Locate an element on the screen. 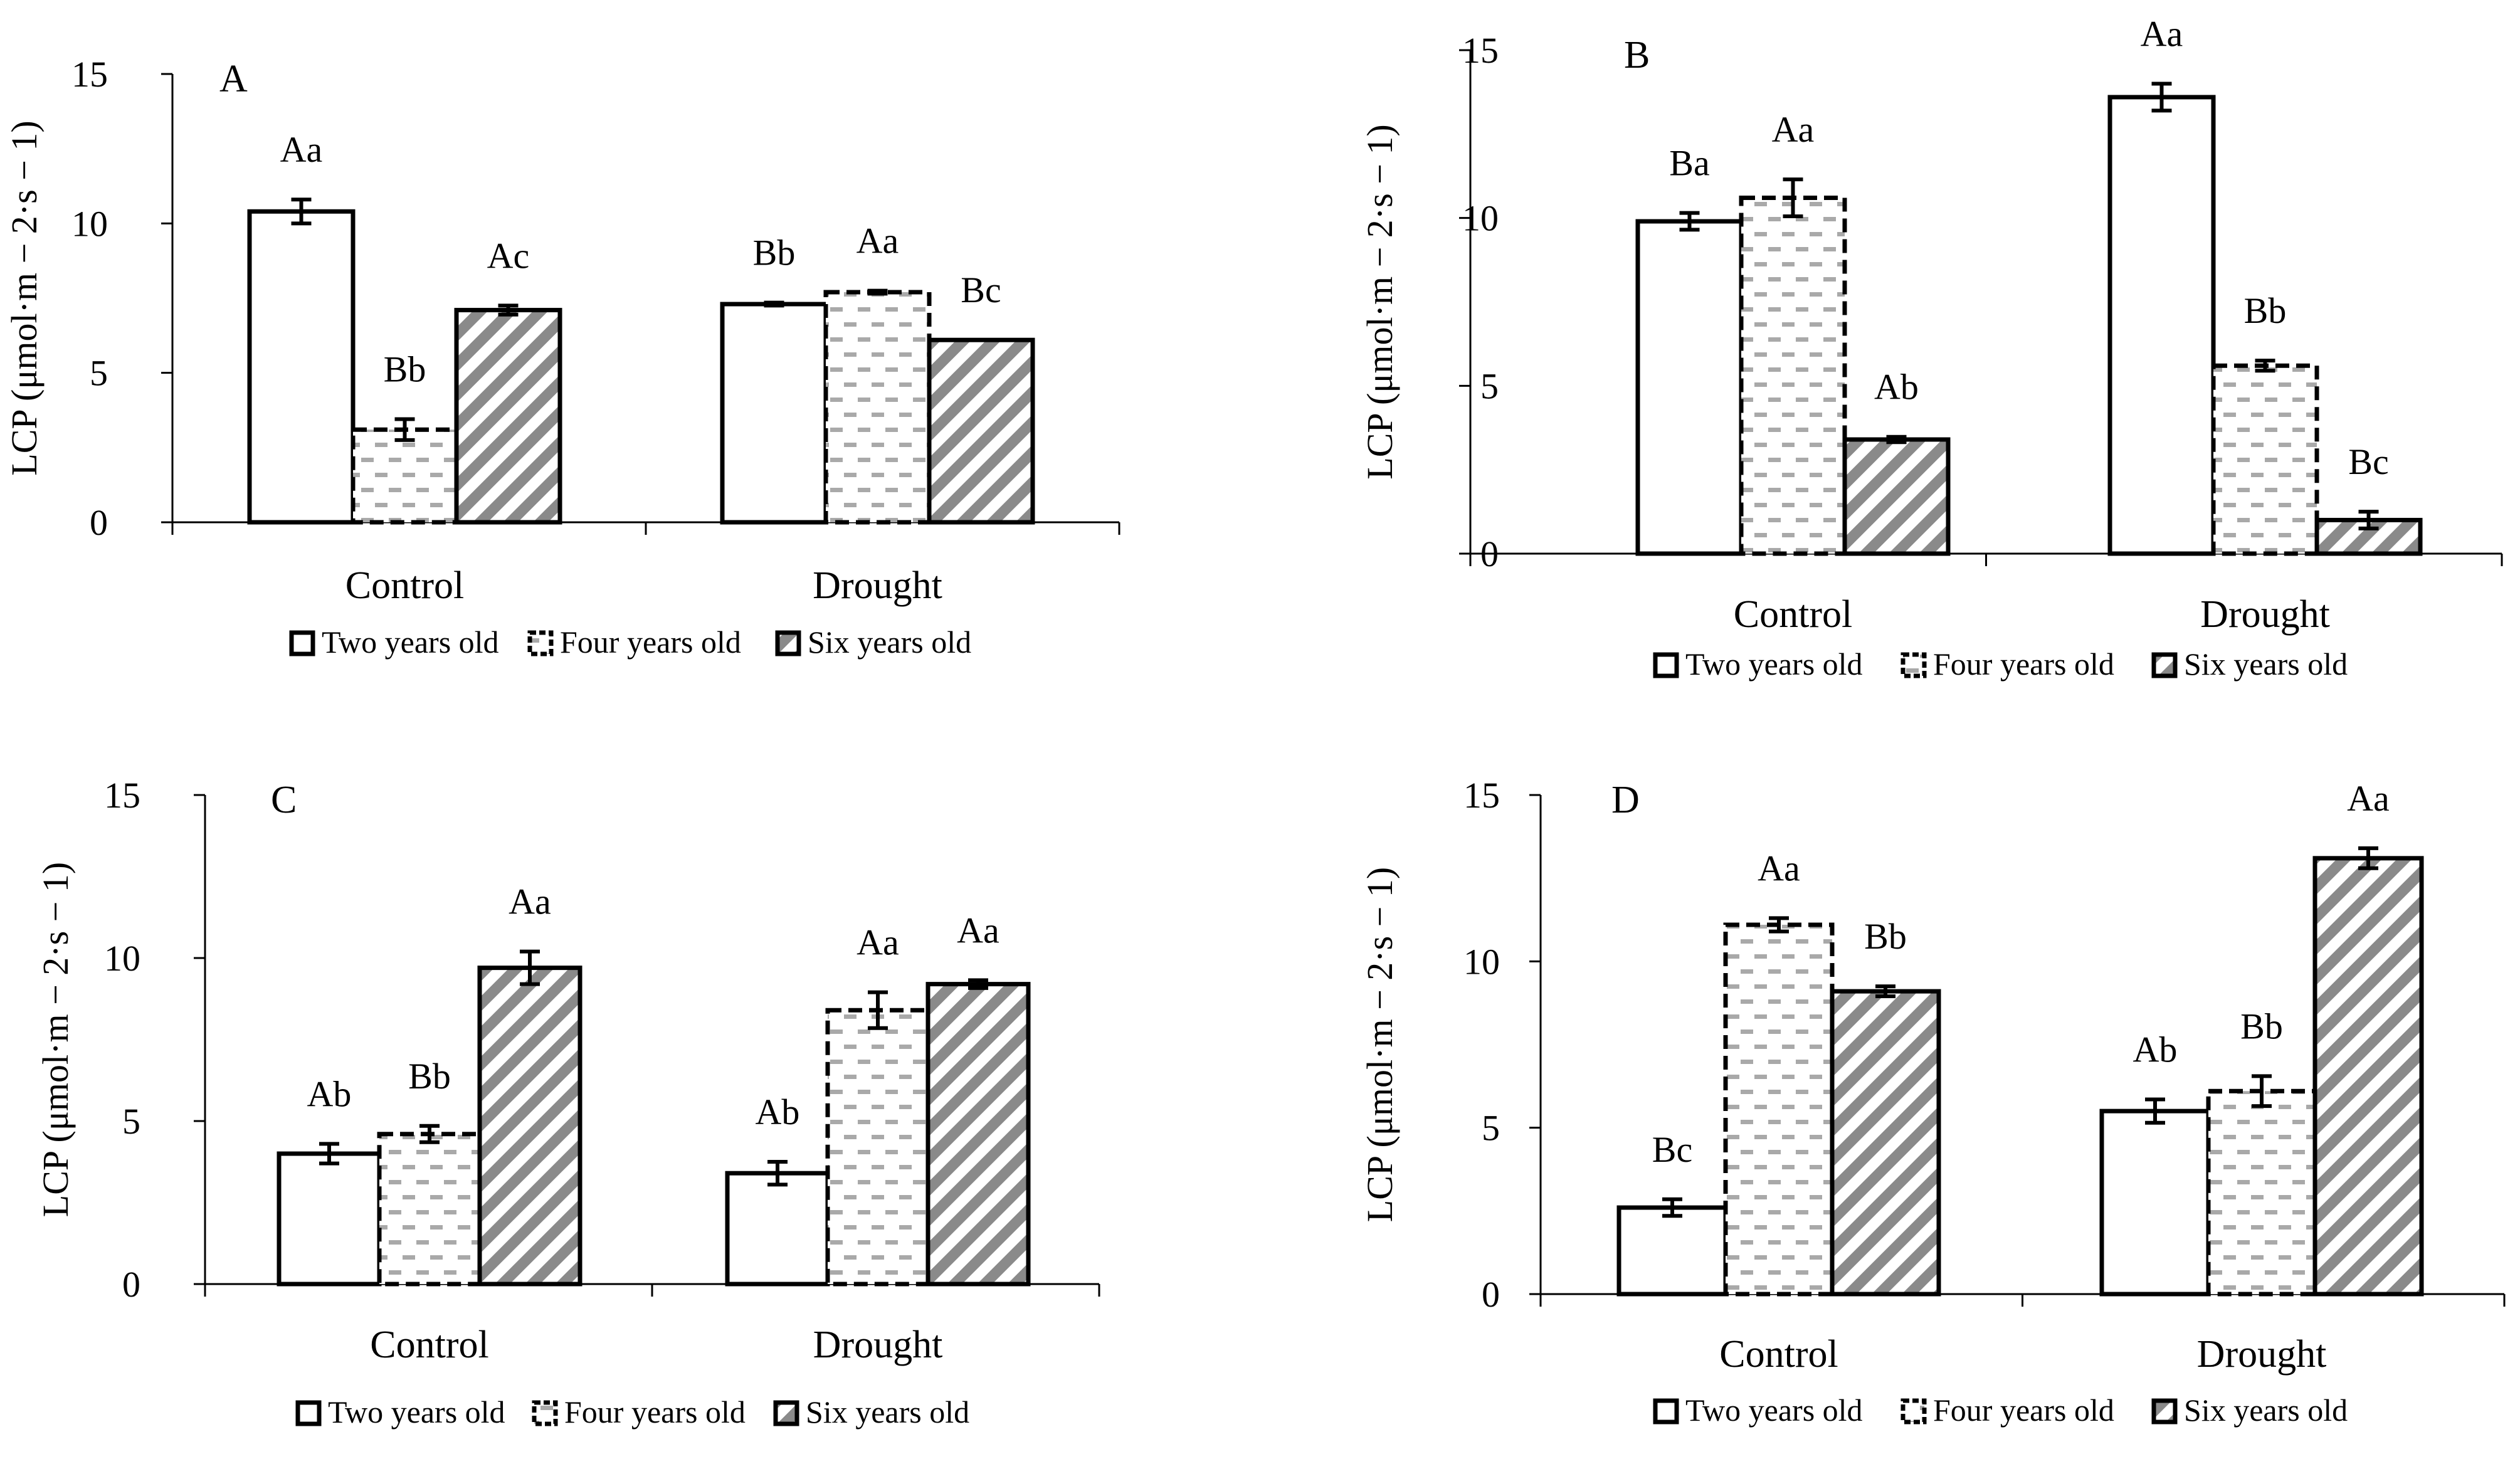 The image size is (2520, 1464). panel-label: A is located at coordinates (233, 79).